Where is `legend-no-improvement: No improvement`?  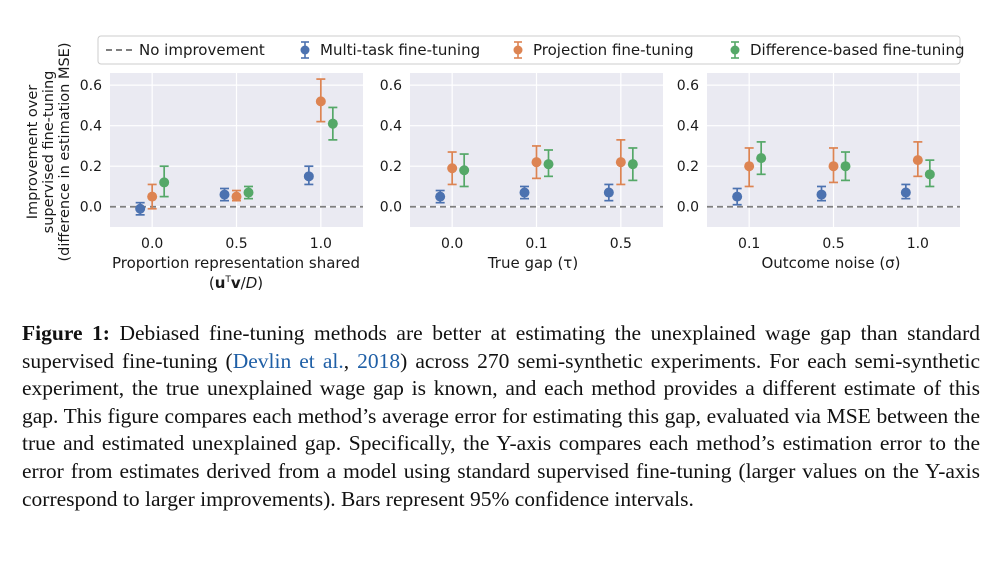
legend-no-improvement: No improvement is located at coordinates (202, 50).